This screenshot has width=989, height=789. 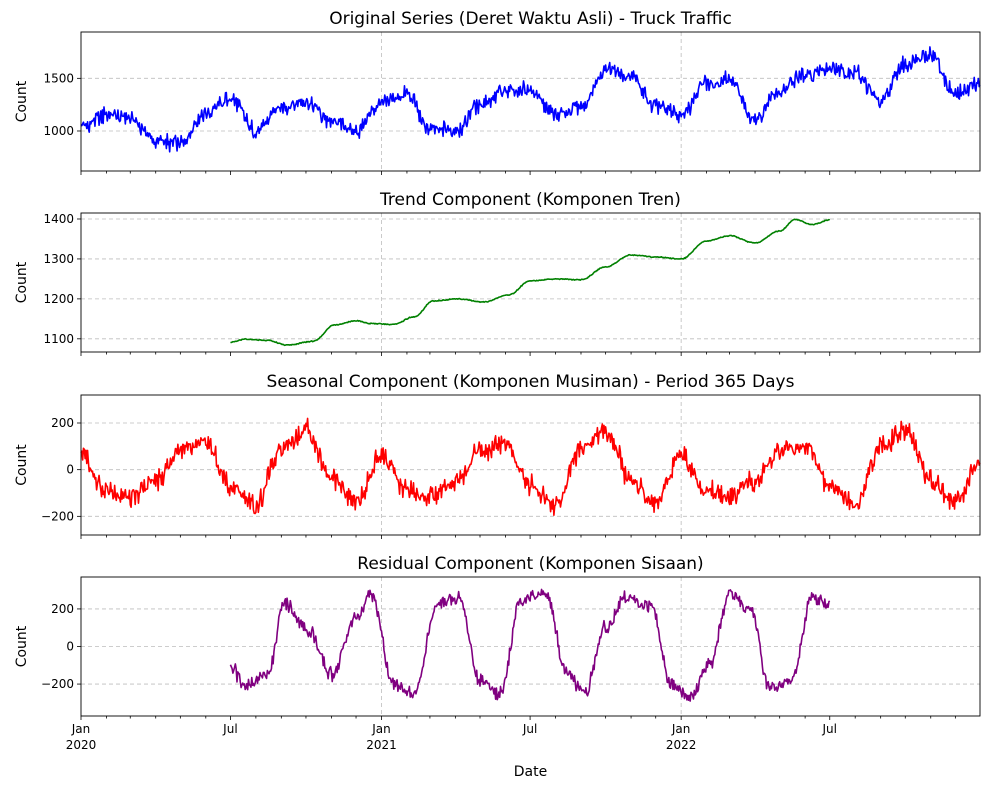 What do you see at coordinates (530, 772) in the screenshot?
I see `x-axis-label: Date` at bounding box center [530, 772].